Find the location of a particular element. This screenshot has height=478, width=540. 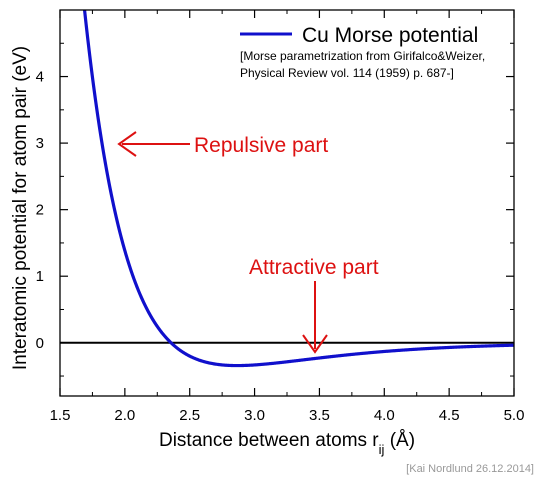

repulsive-label: Repulsive part is located at coordinates (261, 145).